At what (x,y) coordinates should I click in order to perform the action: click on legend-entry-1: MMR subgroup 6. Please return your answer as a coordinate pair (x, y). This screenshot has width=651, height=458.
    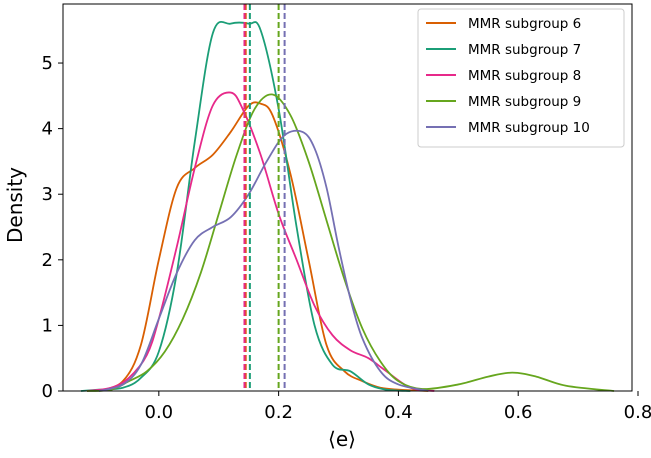
    Looking at the image, I should click on (524, 24).